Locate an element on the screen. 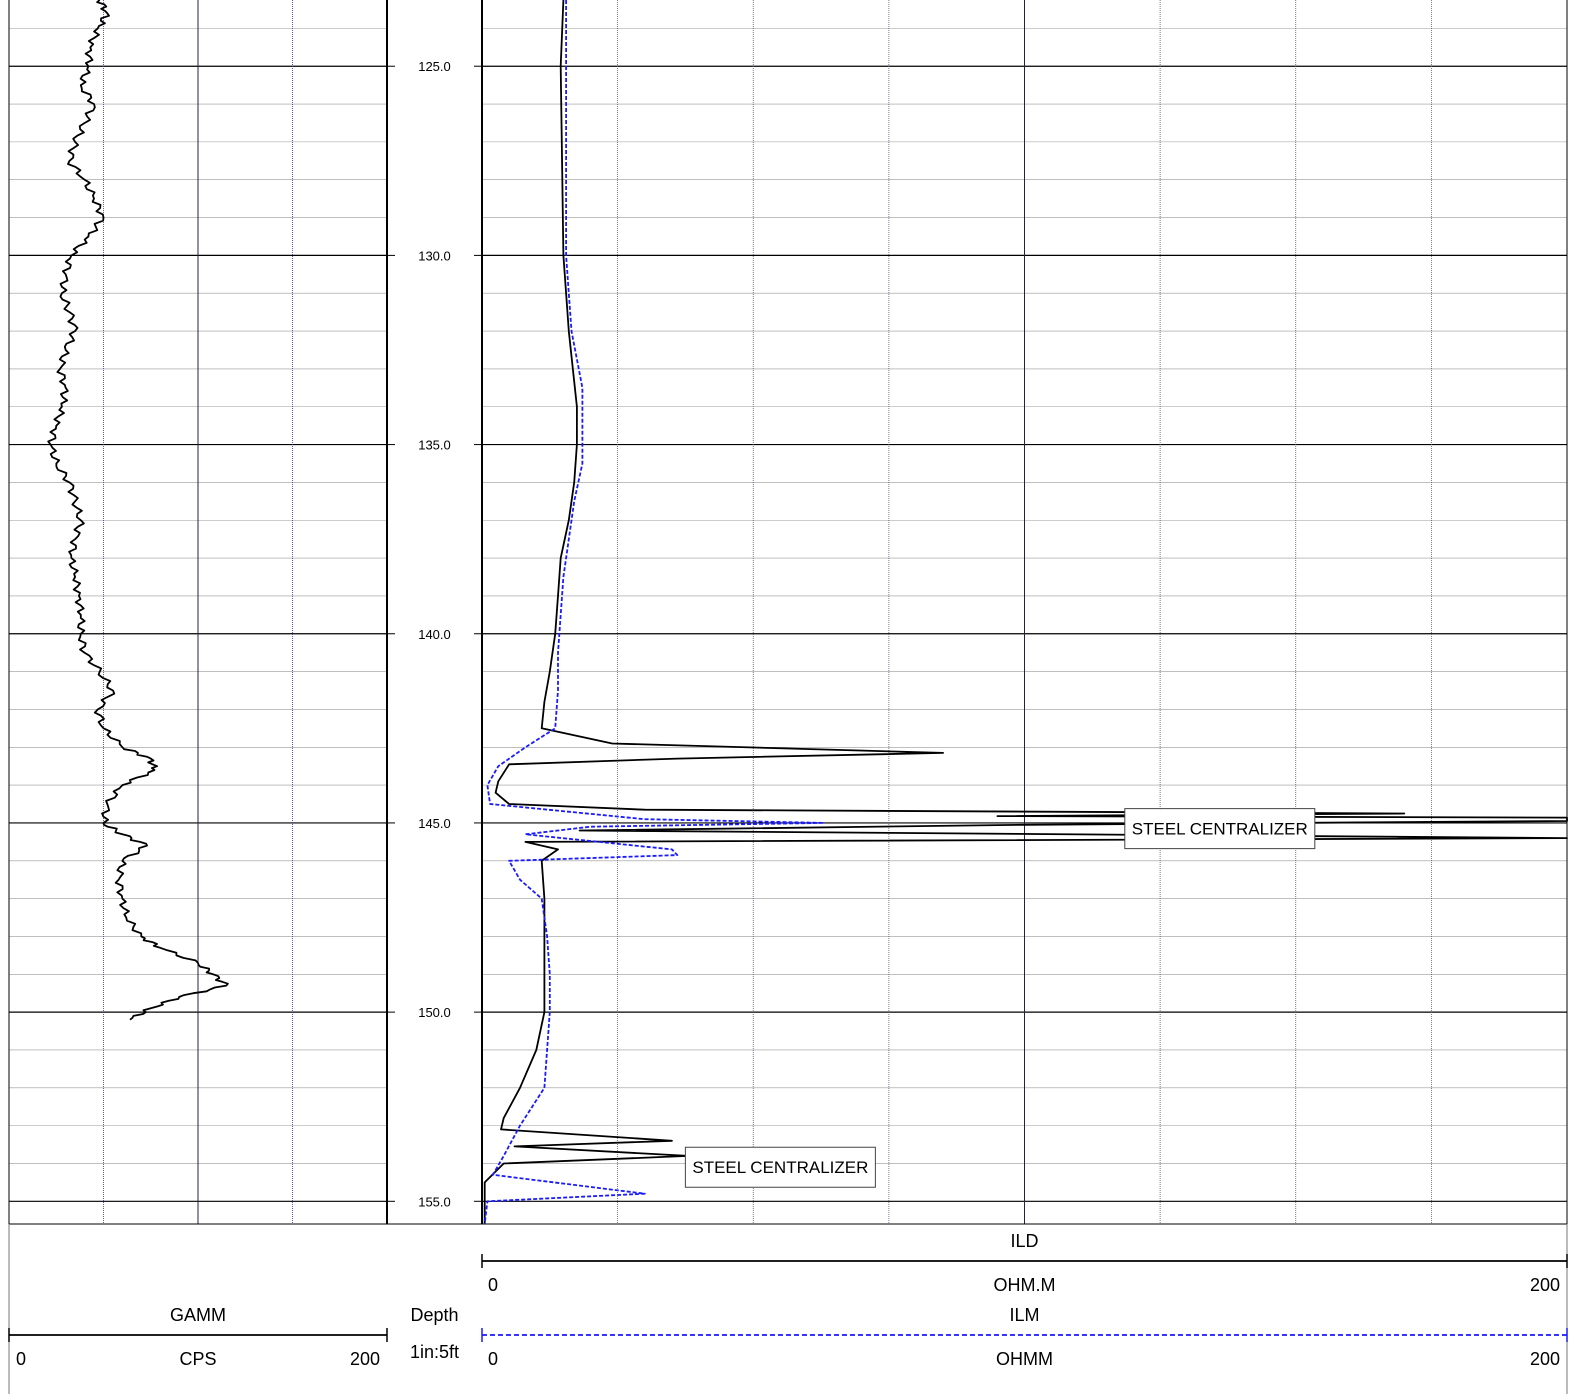 This screenshot has width=1591, height=1394. annotation-layer: STEEL CENTRALIZER STEEL CENTRALIZER is located at coordinates (1000, 998).